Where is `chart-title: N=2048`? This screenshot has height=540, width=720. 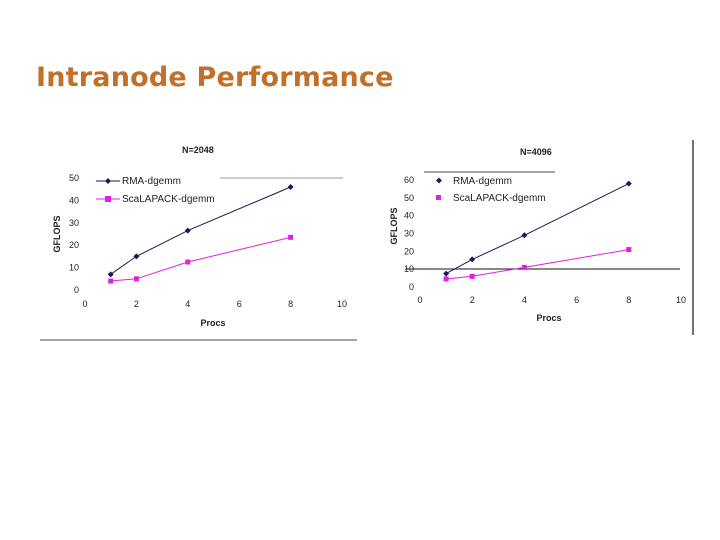 chart-title: N=2048 is located at coordinates (198, 150).